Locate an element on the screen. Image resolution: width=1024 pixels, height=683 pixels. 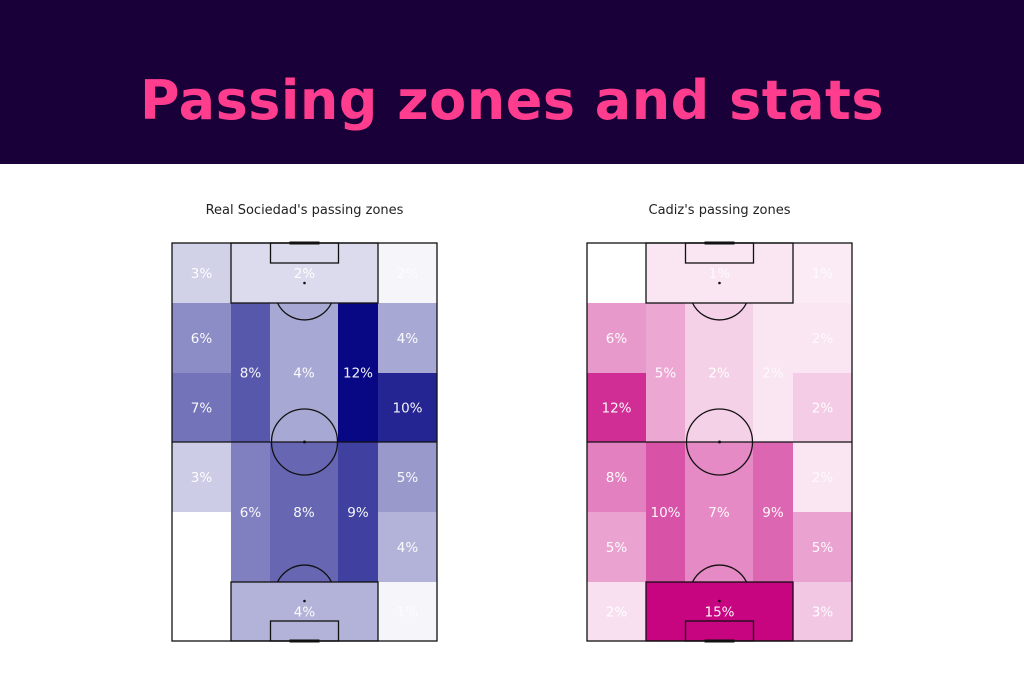
zone-label: 15% is located at coordinates (719, 613).